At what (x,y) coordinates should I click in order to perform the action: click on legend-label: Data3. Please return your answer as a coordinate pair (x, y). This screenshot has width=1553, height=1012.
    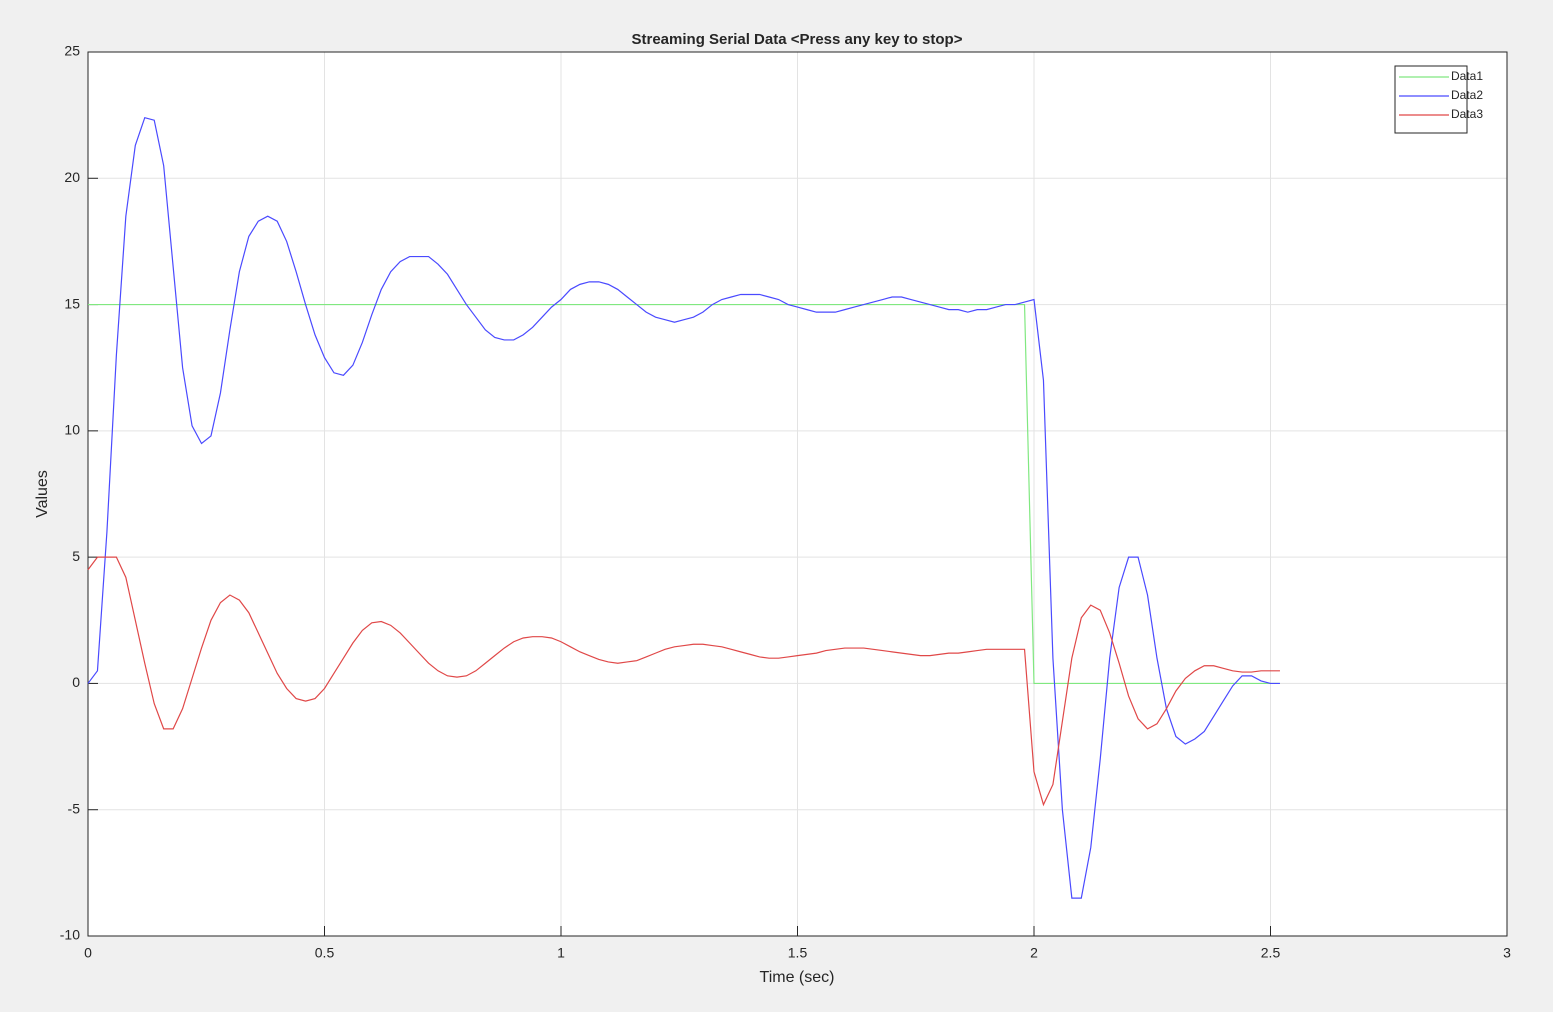
    Looking at the image, I should click on (1467, 114).